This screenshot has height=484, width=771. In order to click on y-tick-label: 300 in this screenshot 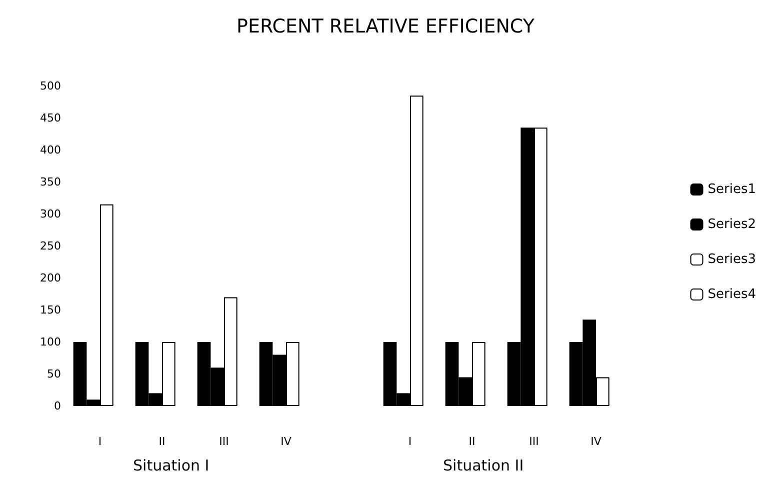, I will do `click(50, 214)`.